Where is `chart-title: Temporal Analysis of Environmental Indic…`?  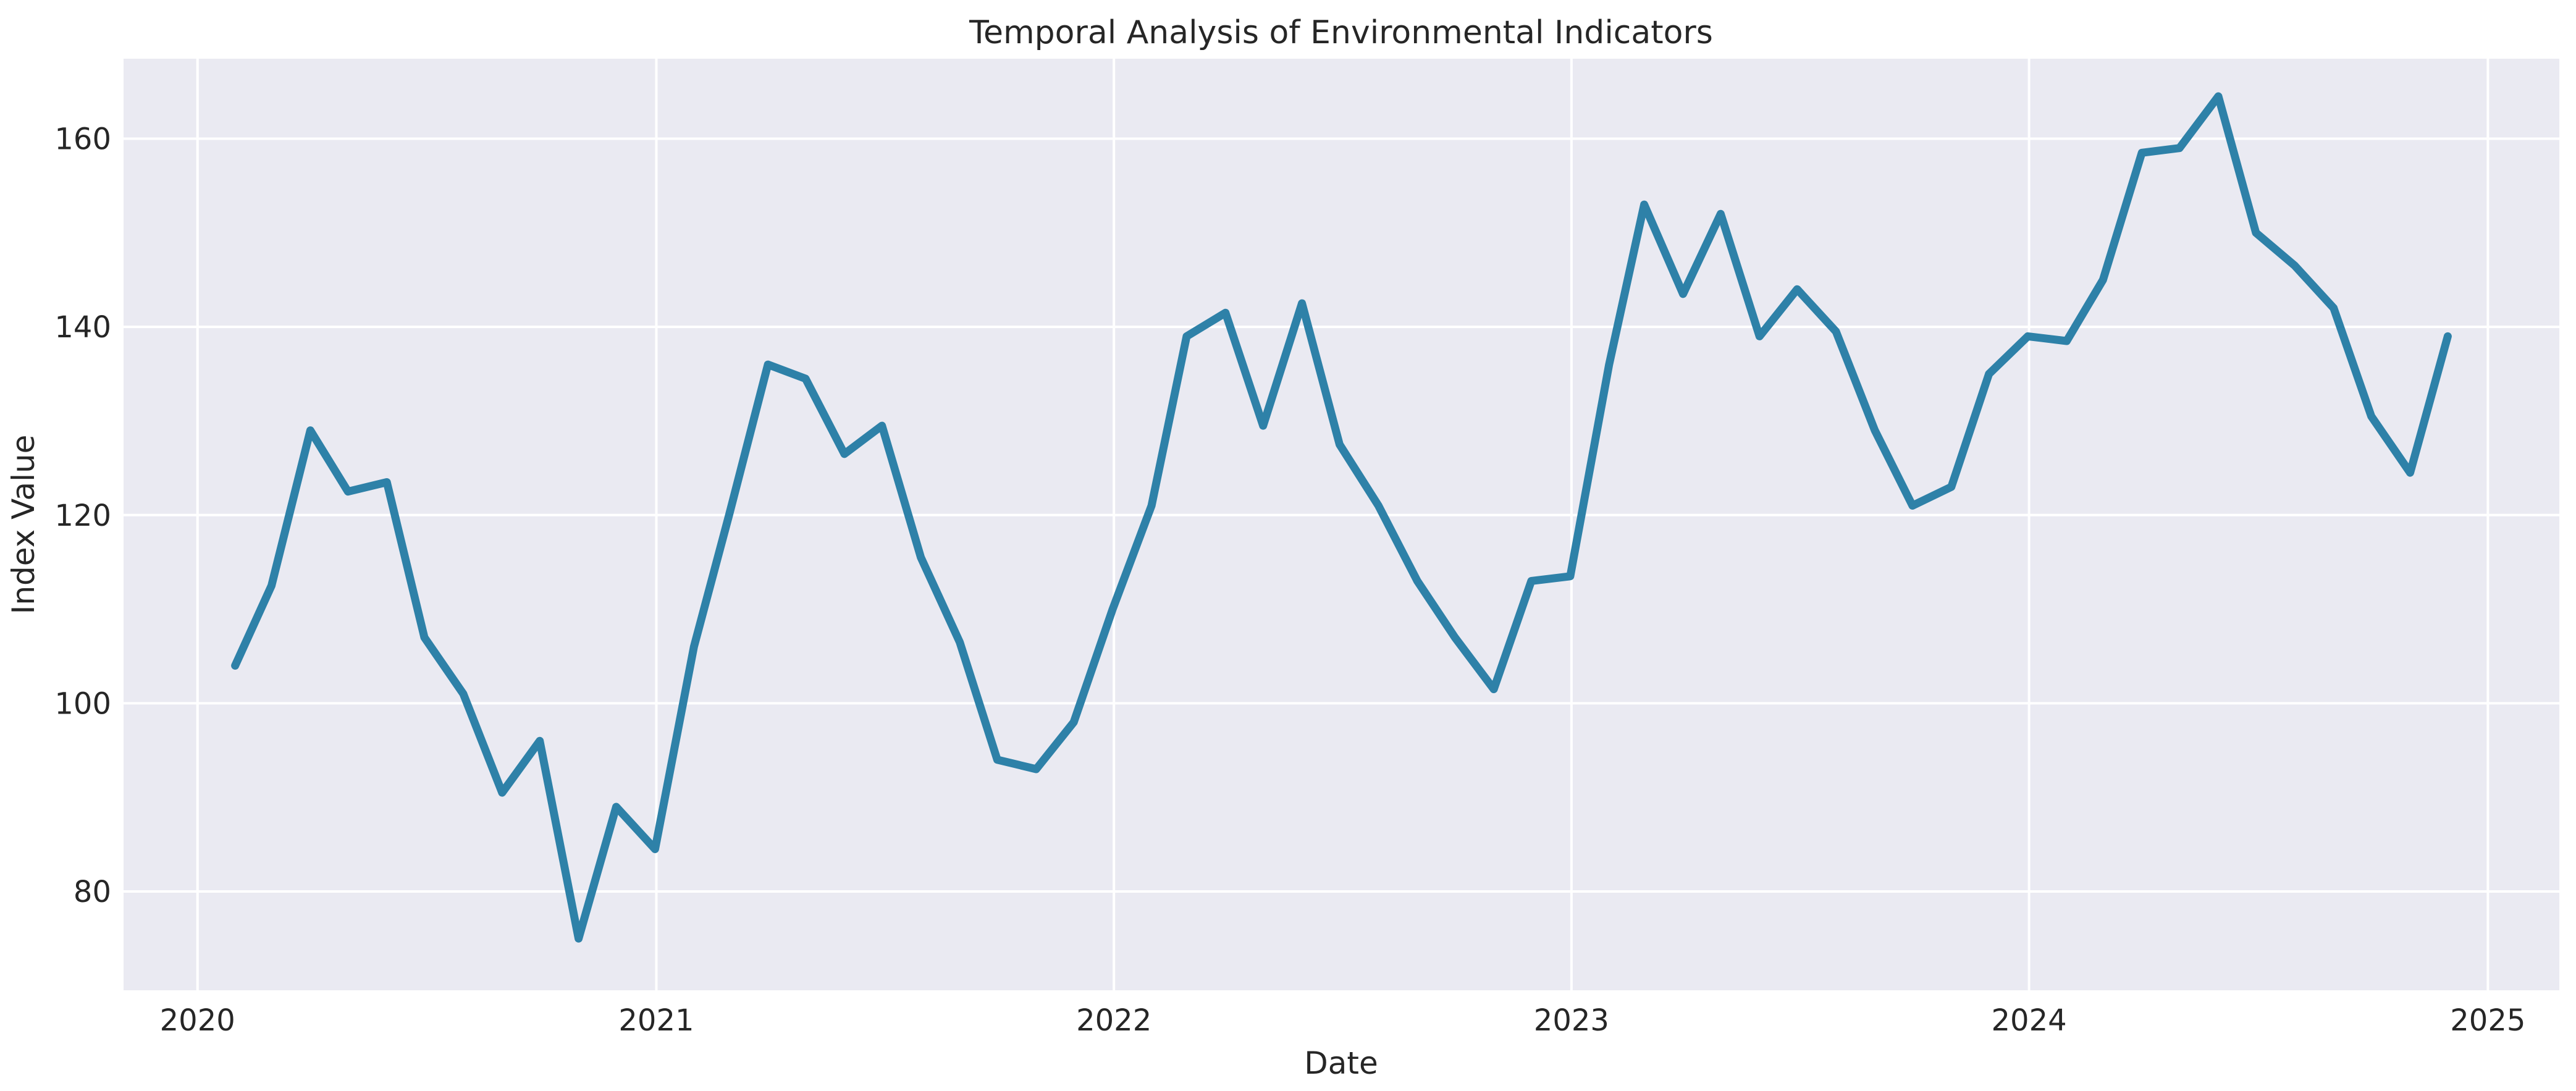
chart-title: Temporal Analysis of Environmental Indic… is located at coordinates (1341, 32).